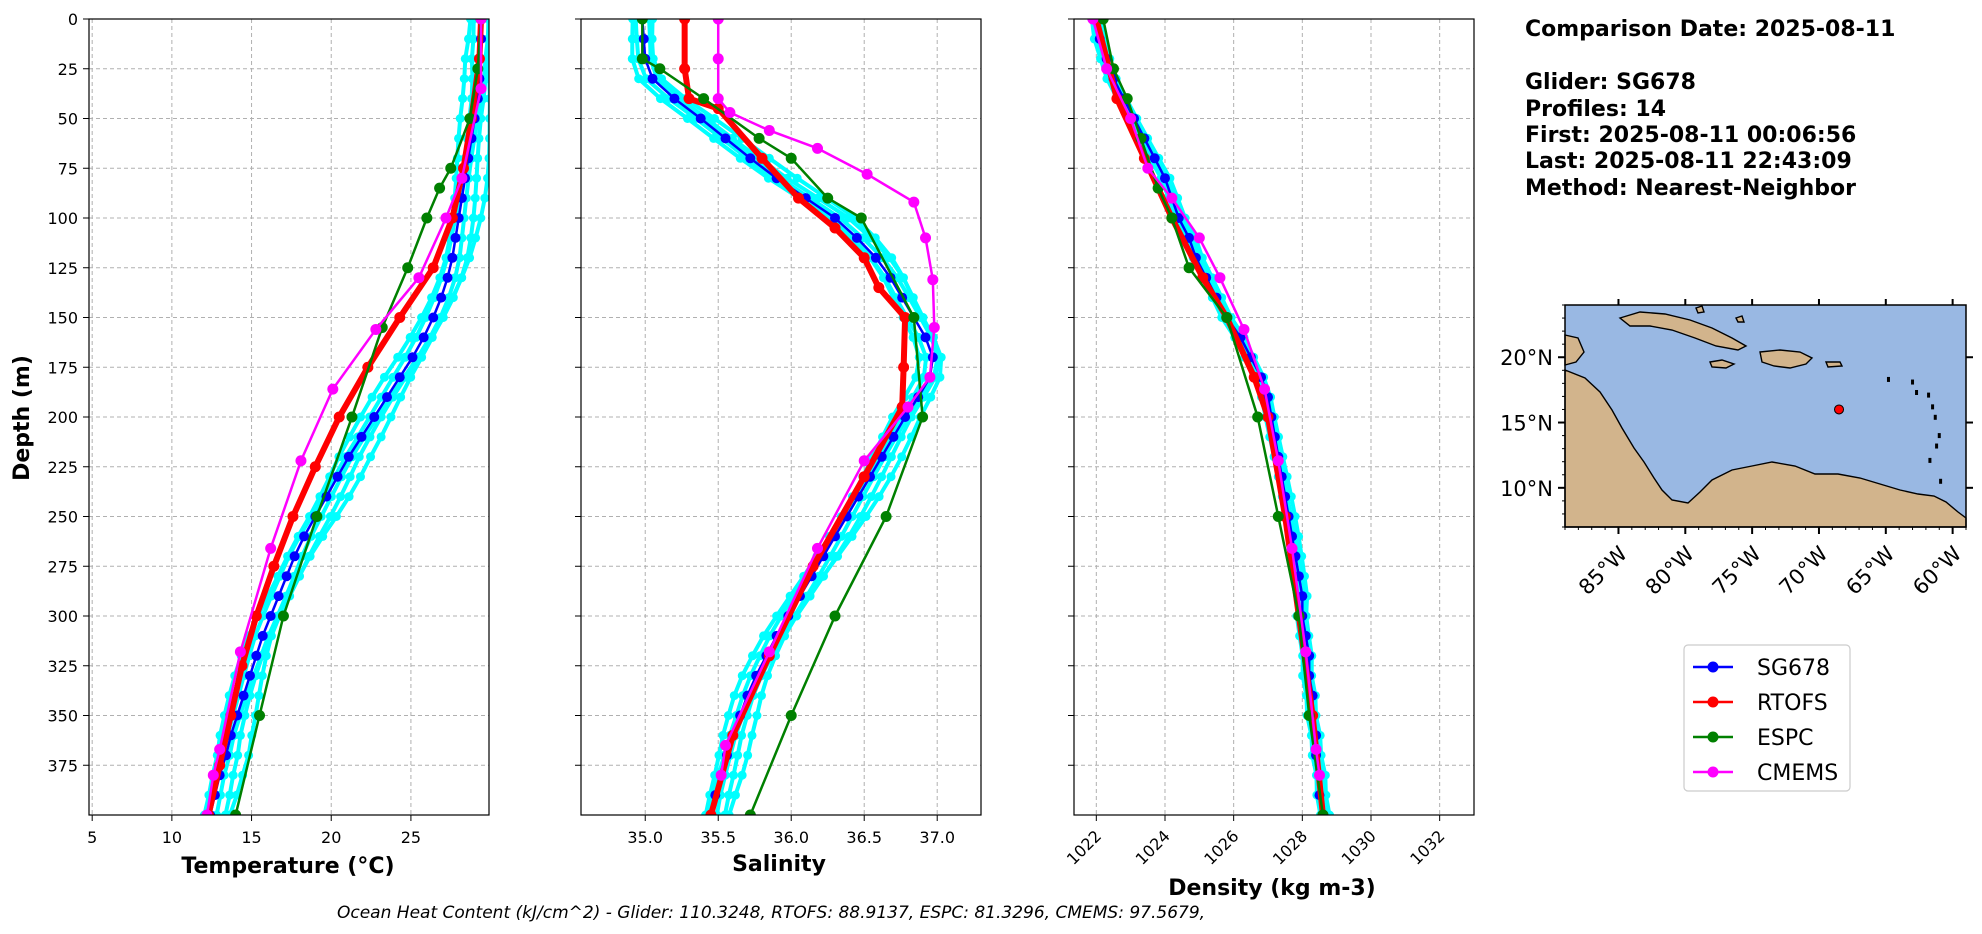  I want to click on x-tick-label: 35.5, so click(718, 837).